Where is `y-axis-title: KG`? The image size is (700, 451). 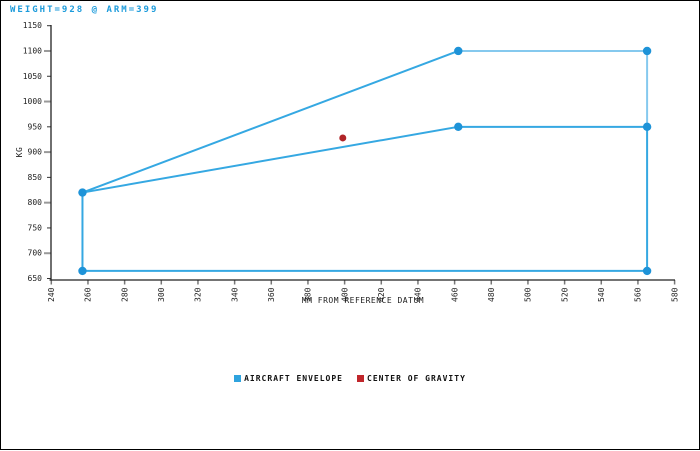
y-axis-title: KG is located at coordinates (19, 152).